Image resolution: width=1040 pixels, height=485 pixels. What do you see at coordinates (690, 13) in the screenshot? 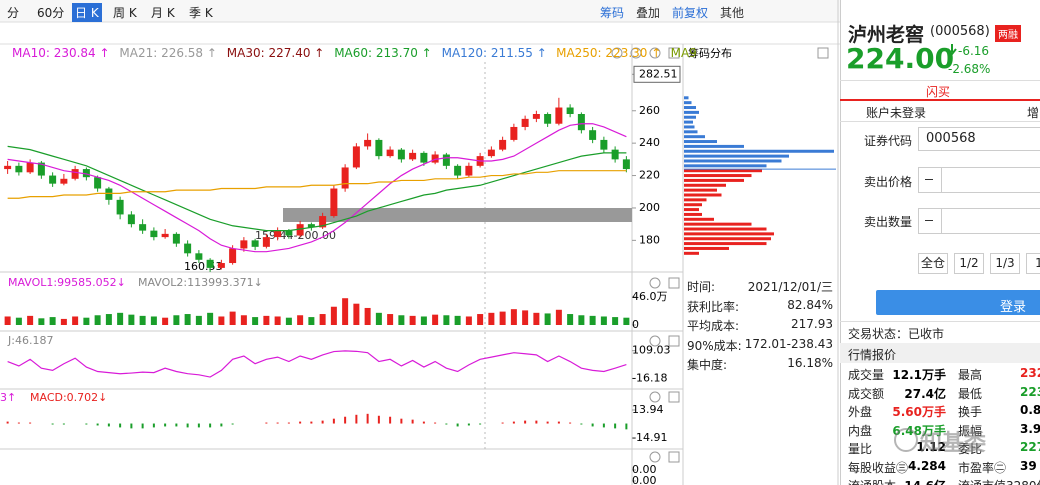
I see `tool: 前复权` at bounding box center [690, 13].